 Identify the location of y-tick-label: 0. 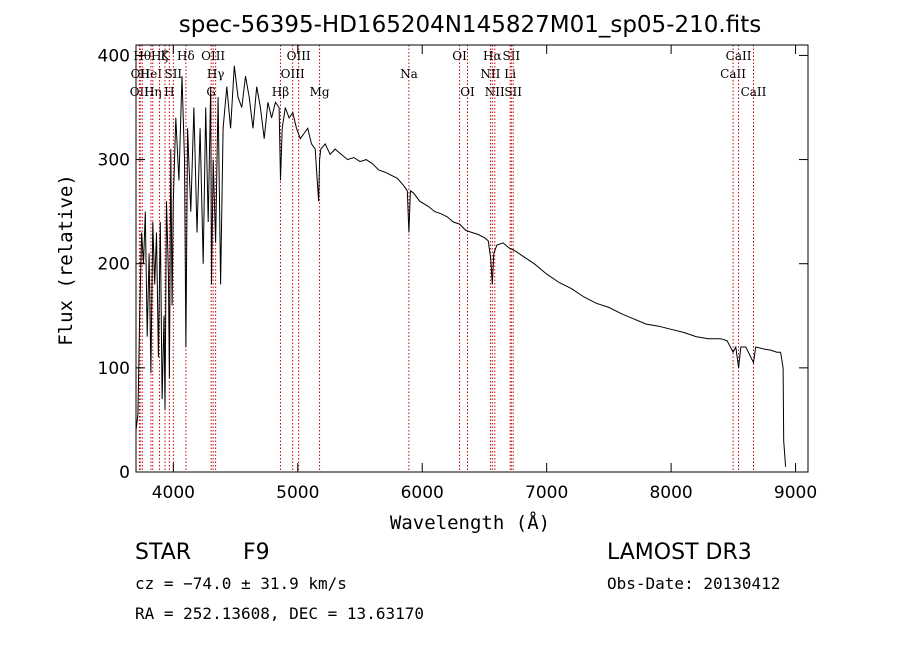
(124, 473).